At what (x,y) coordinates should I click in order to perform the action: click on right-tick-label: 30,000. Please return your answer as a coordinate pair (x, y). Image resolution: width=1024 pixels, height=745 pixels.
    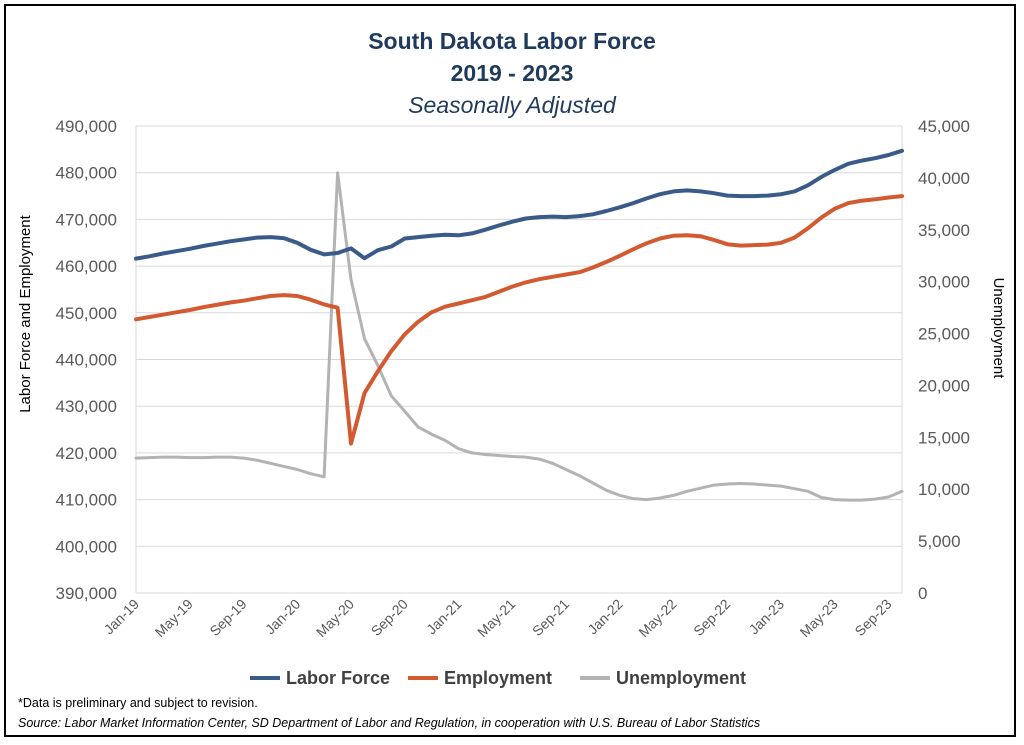
    Looking at the image, I should click on (944, 282).